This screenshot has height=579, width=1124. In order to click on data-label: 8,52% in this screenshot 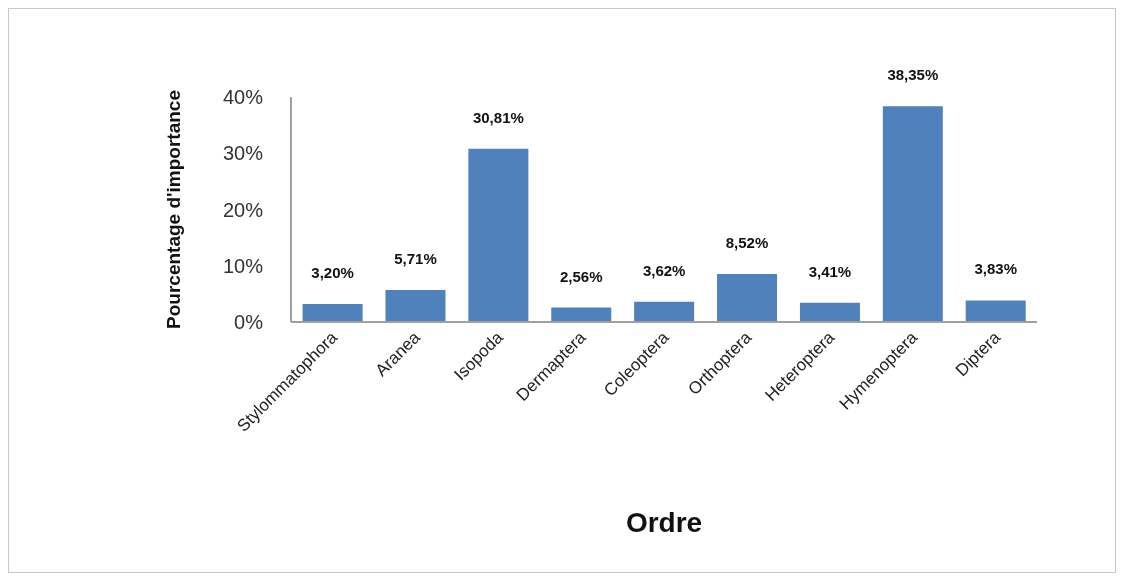, I will do `click(747, 243)`.